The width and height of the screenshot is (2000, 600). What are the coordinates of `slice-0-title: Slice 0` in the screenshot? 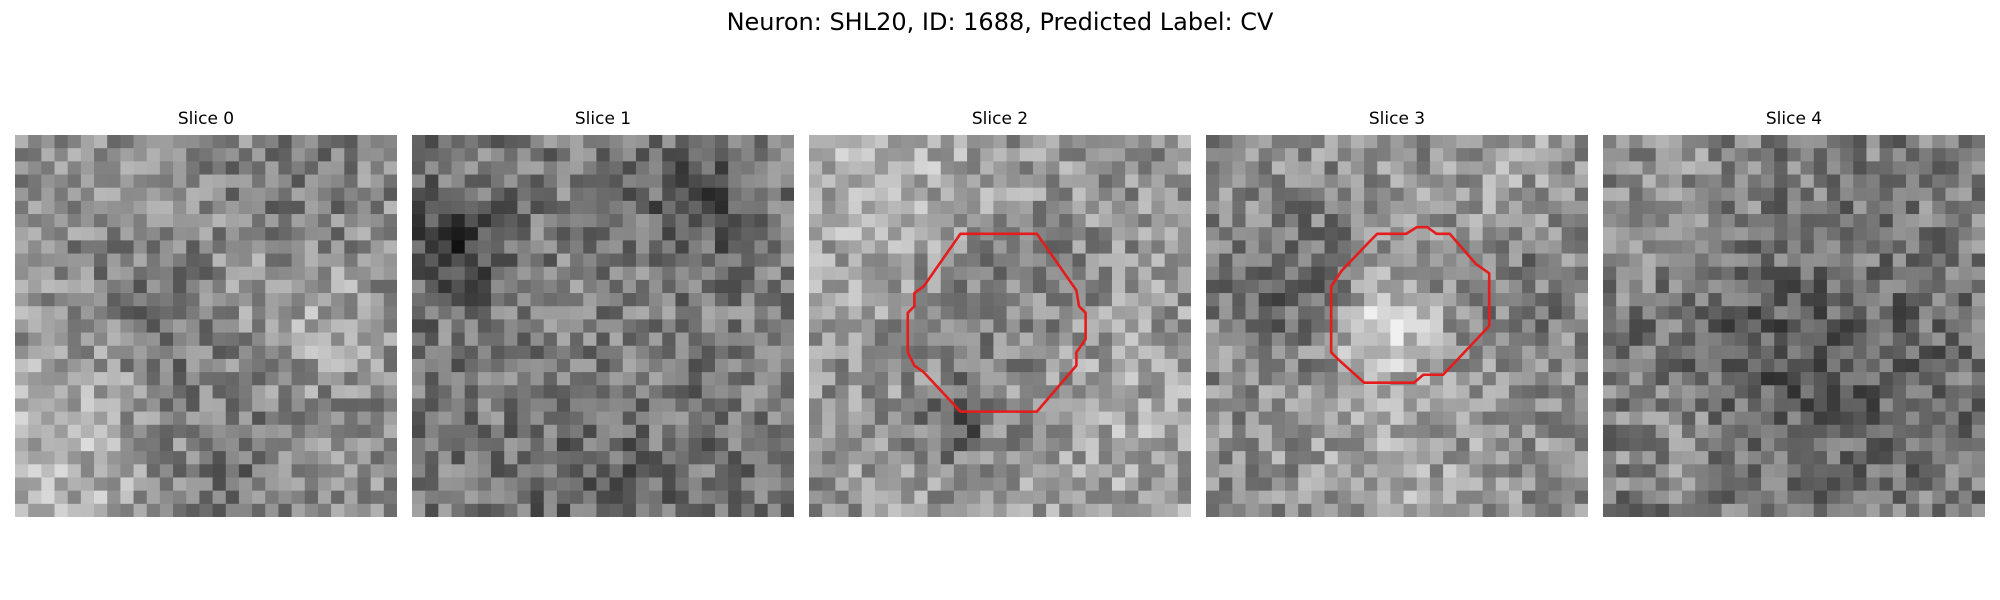 It's located at (206, 119).